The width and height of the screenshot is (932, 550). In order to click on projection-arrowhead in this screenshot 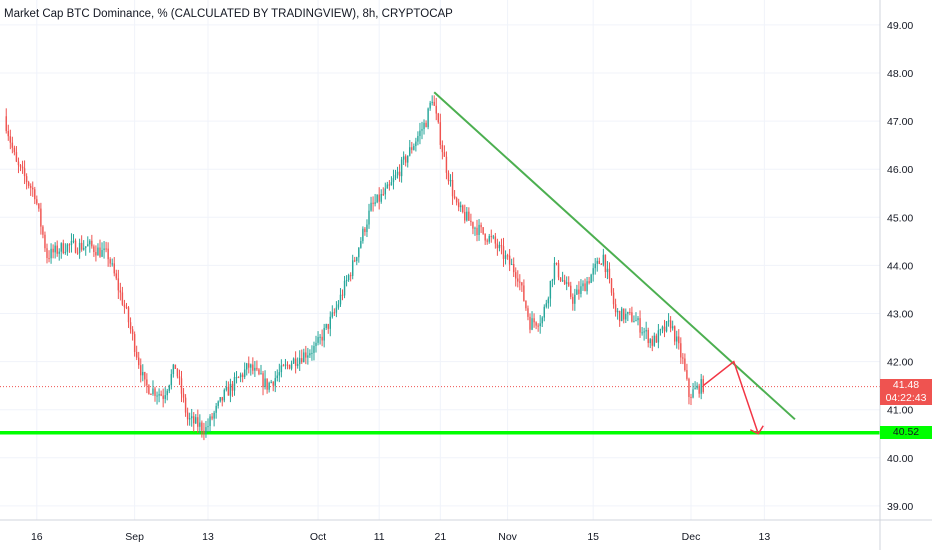, I will do `click(756, 430)`.